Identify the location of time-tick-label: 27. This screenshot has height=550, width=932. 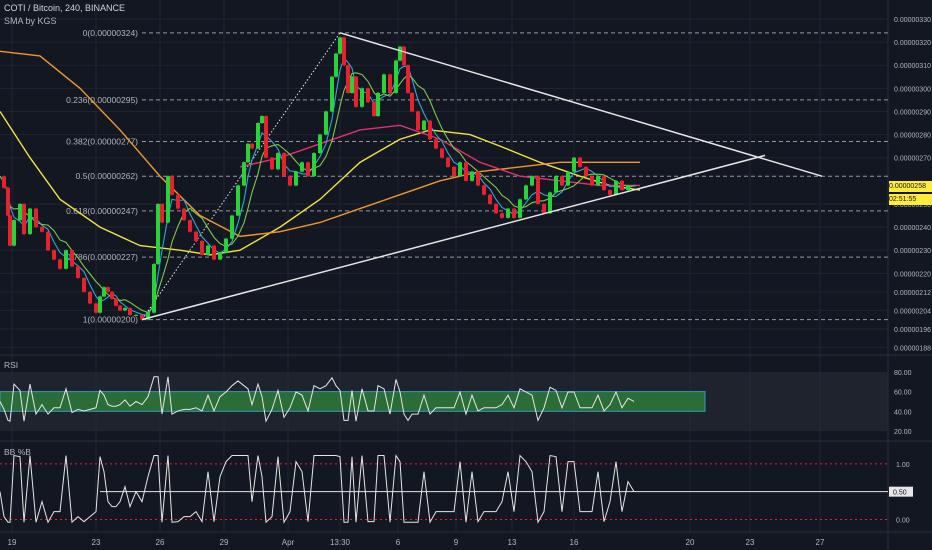
(820, 542).